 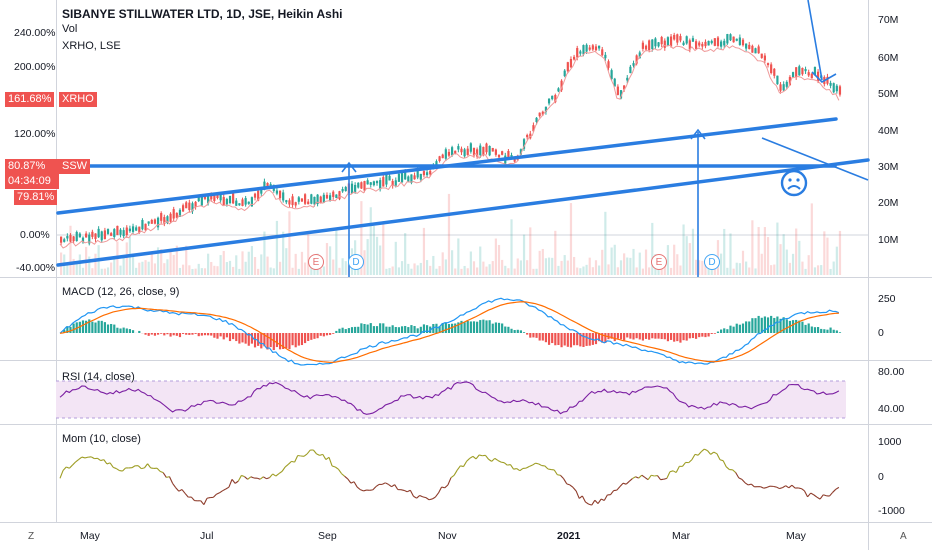 What do you see at coordinates (101, 439) in the screenshot?
I see `mom-legend: Mom (10, close)` at bounding box center [101, 439].